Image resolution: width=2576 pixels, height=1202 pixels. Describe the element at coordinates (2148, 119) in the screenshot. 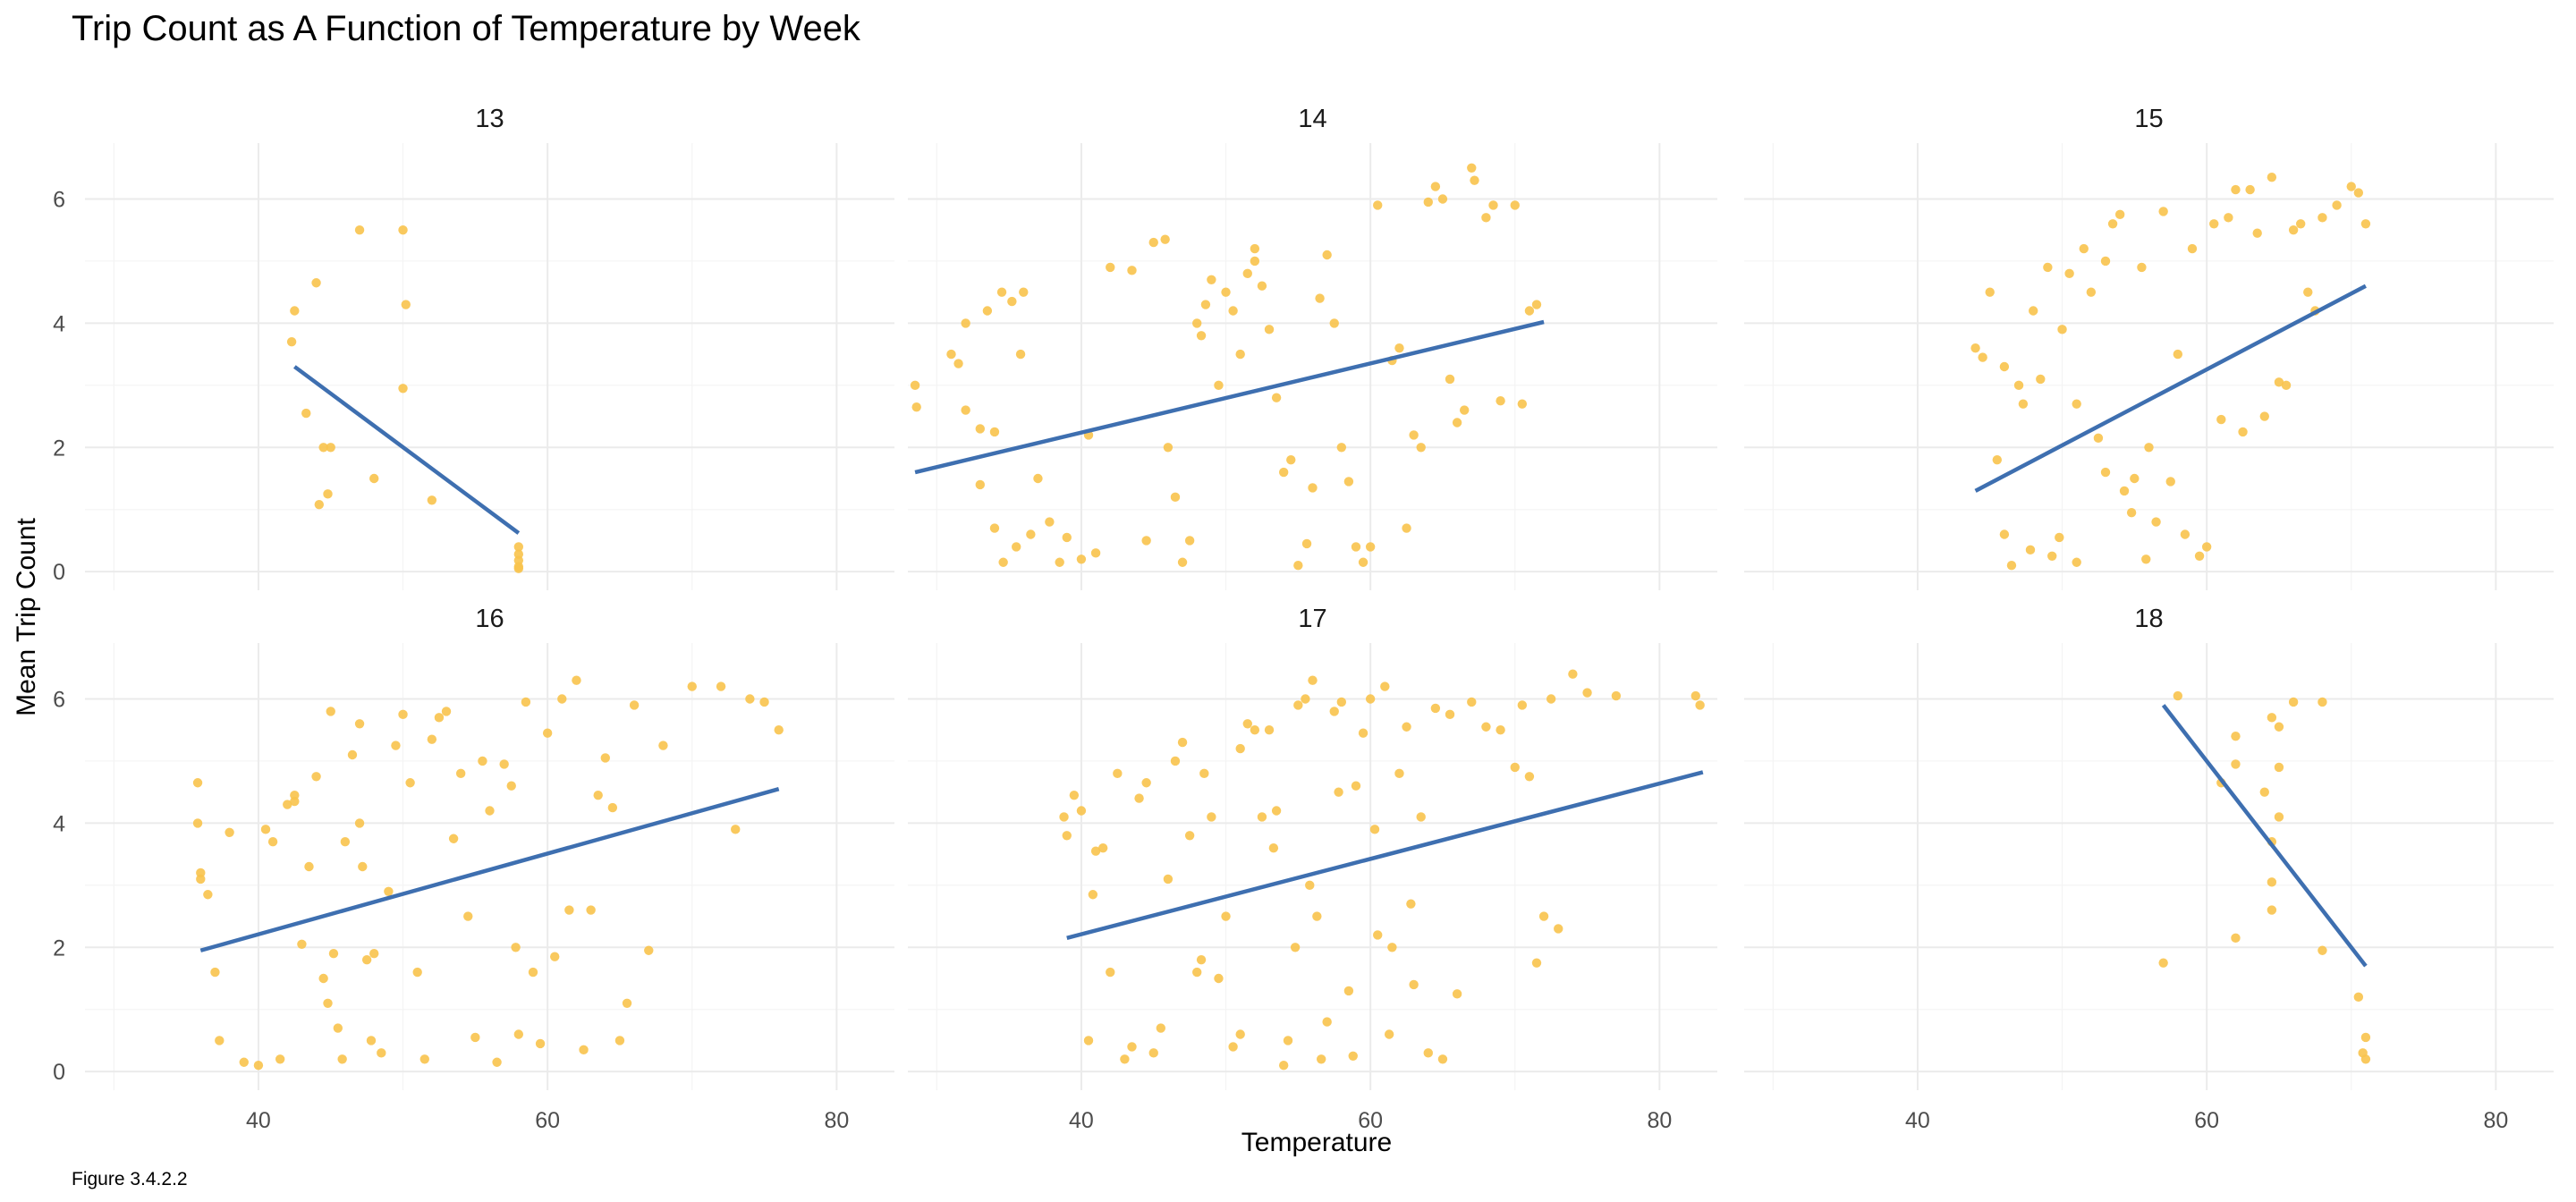

I see `facet-label: 15` at that location.